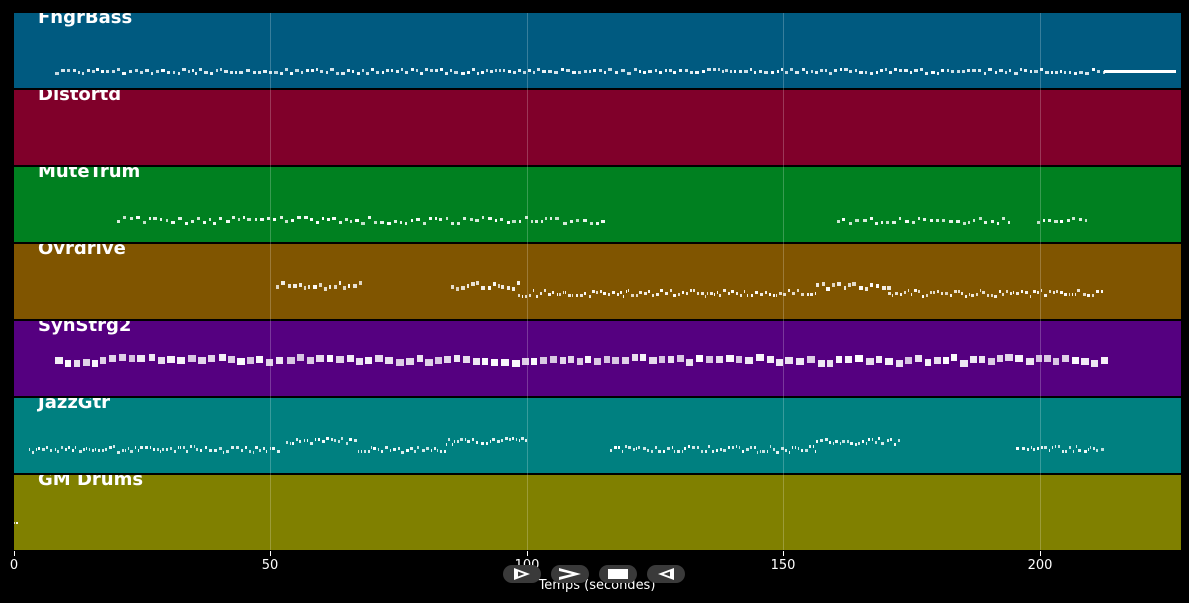 The height and width of the screenshot is (603, 1189). I want to click on track-lane: GM Drums, so click(597, 512).